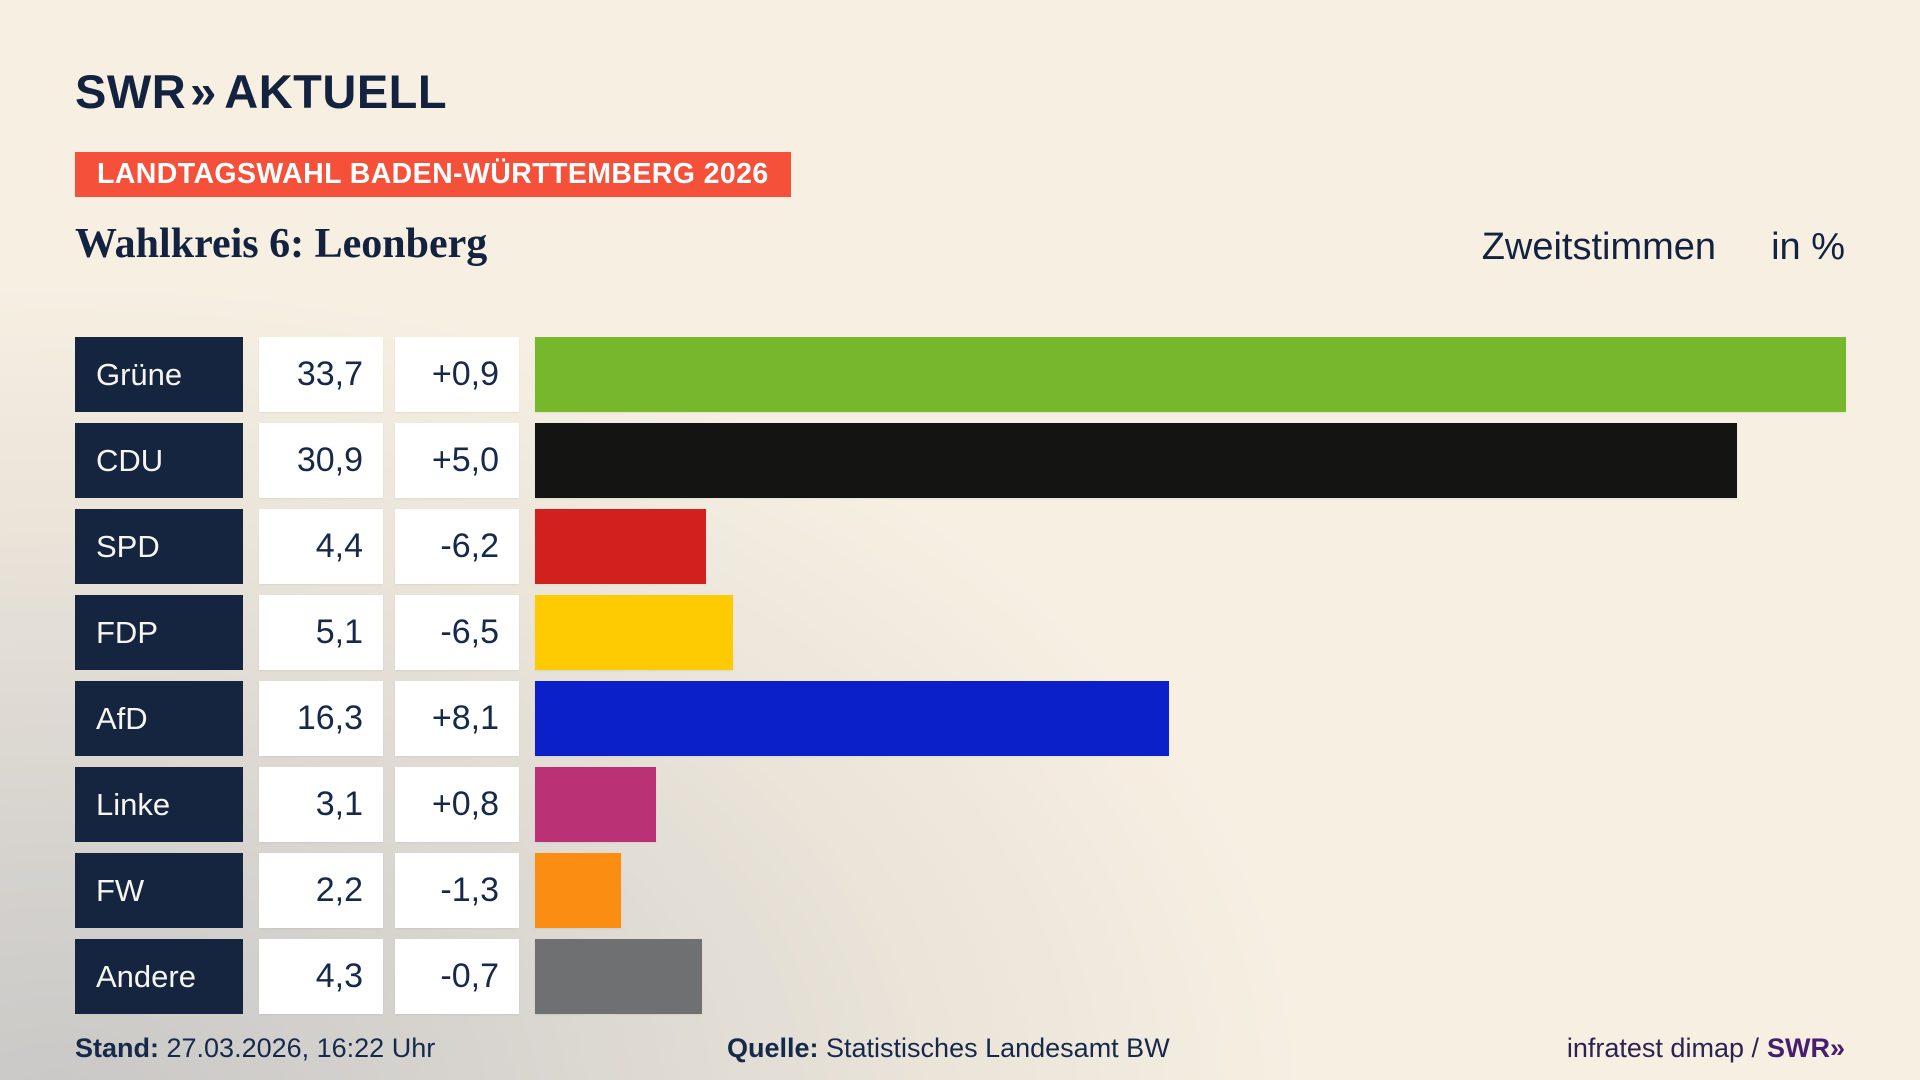  Describe the element at coordinates (131, 91) in the screenshot. I see `logo-swr-text: SWR` at that location.